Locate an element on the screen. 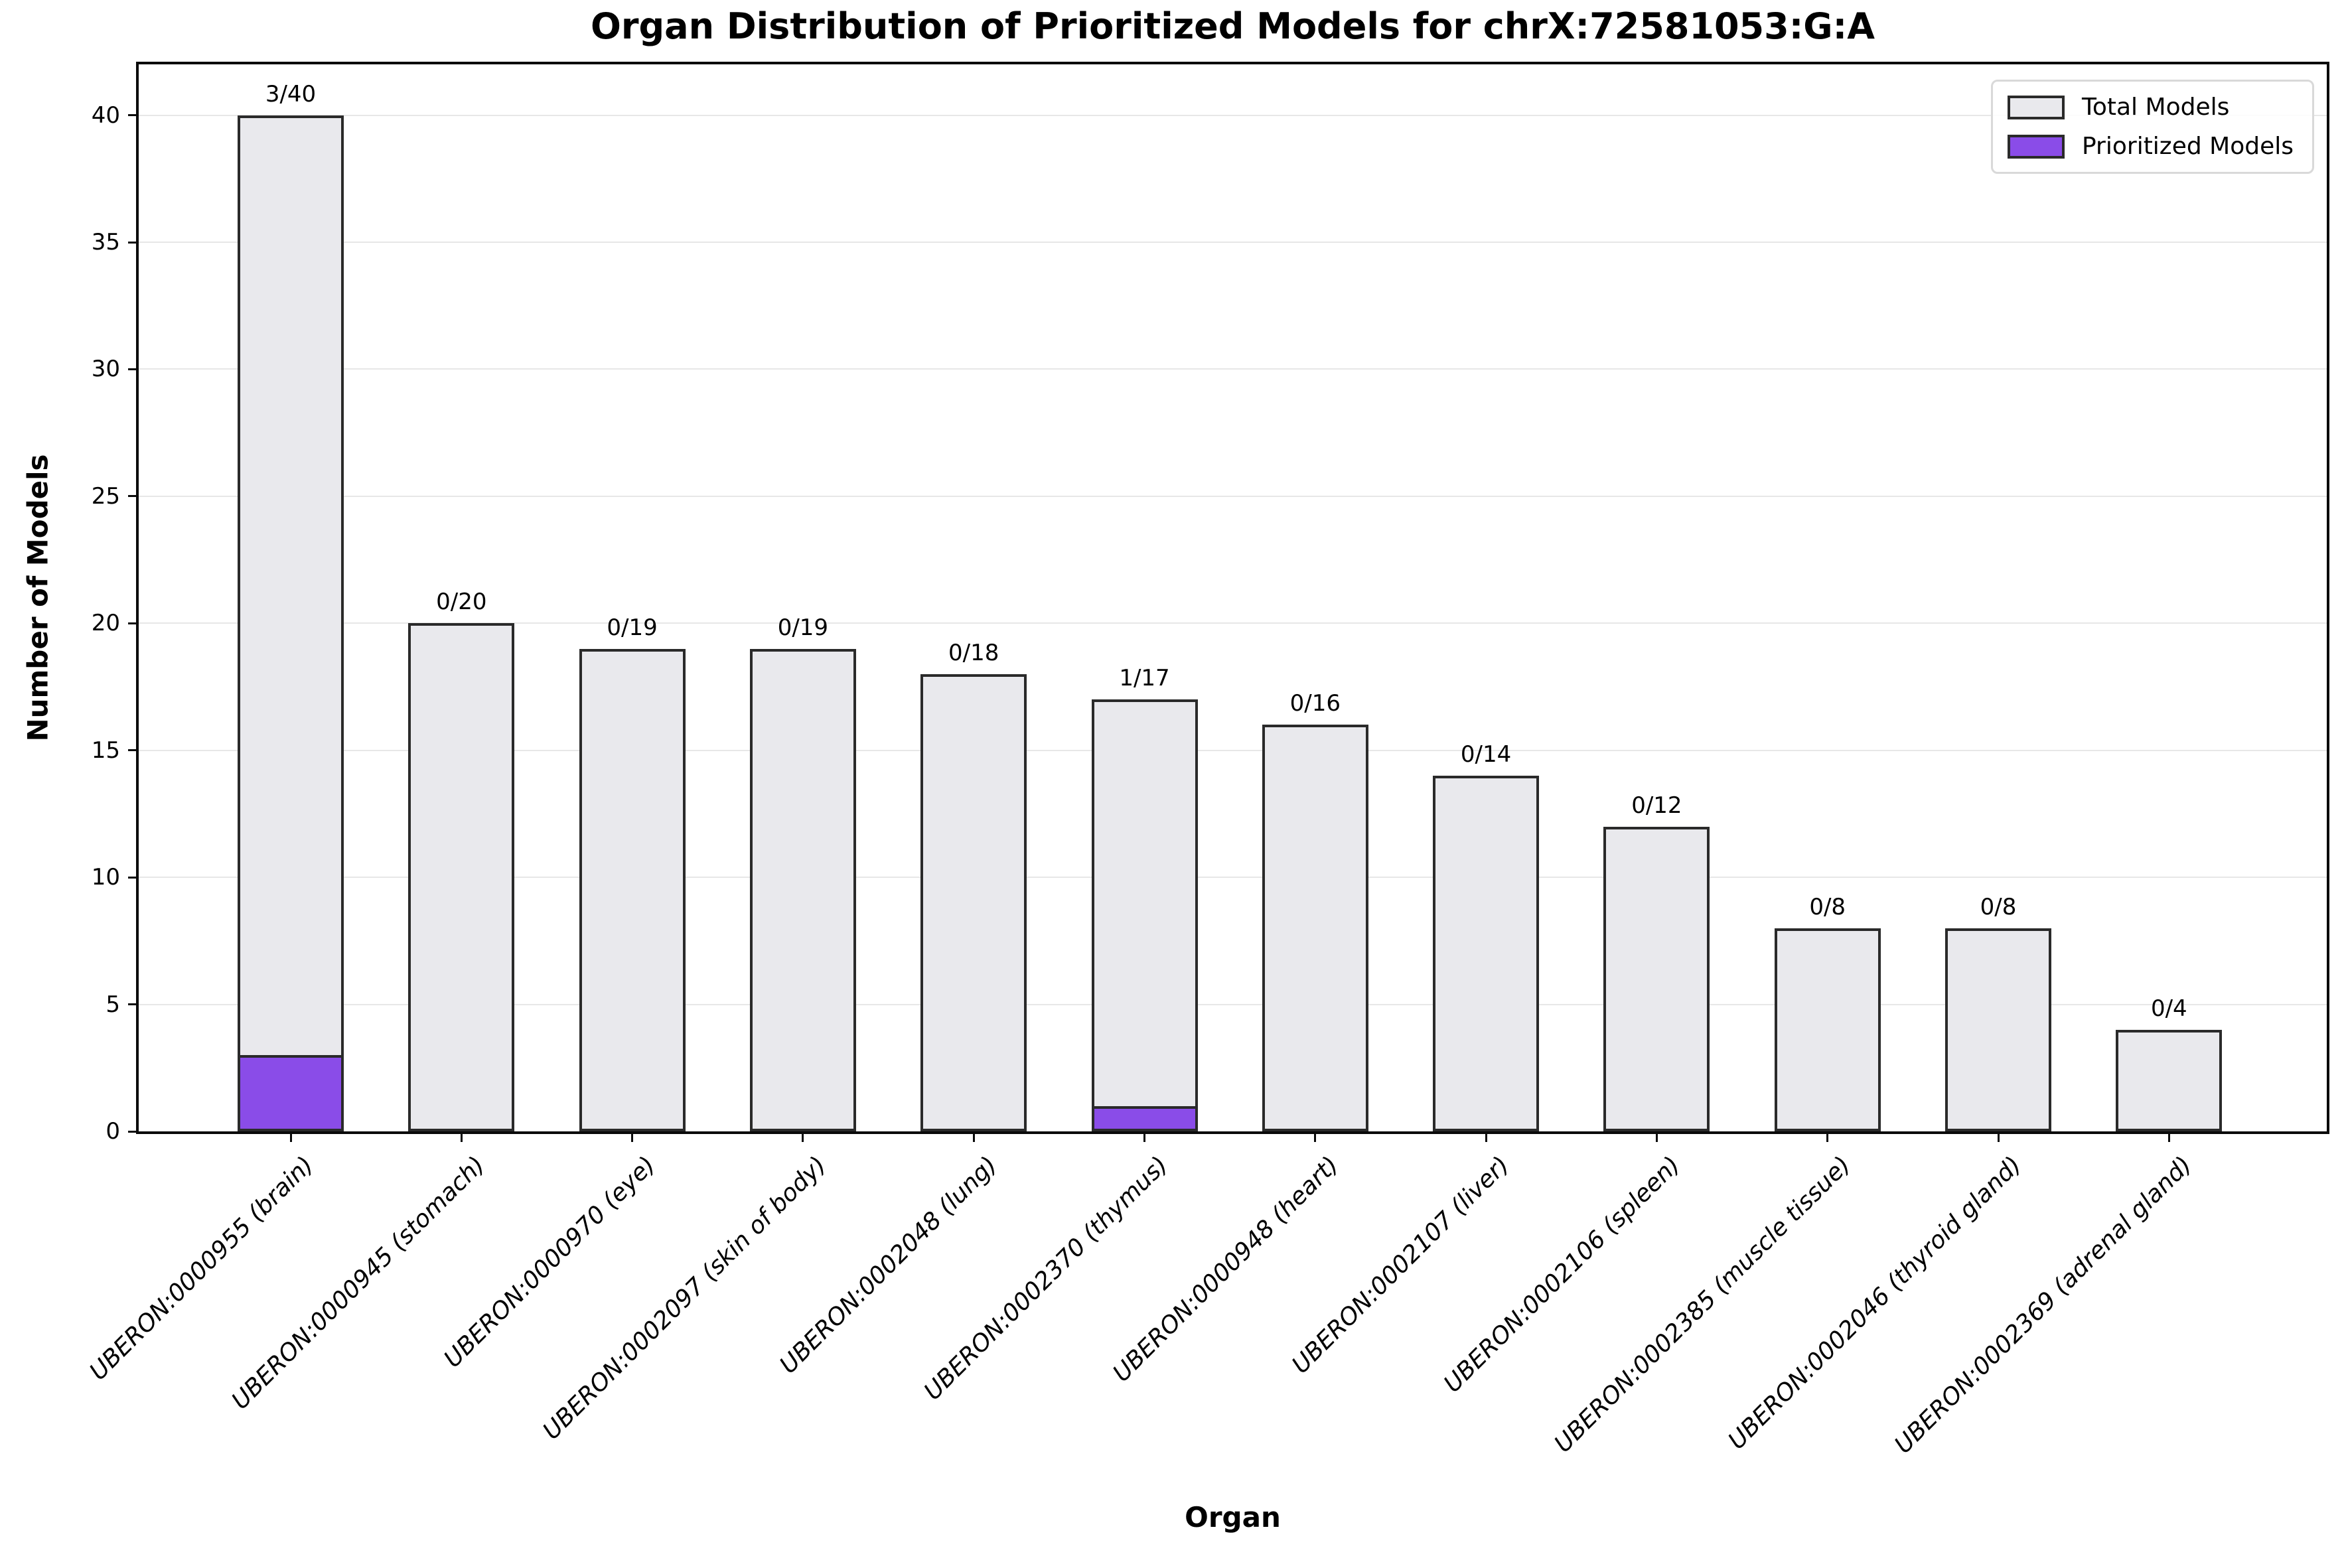  bar-value-label-2: 0/19 is located at coordinates (632, 627).